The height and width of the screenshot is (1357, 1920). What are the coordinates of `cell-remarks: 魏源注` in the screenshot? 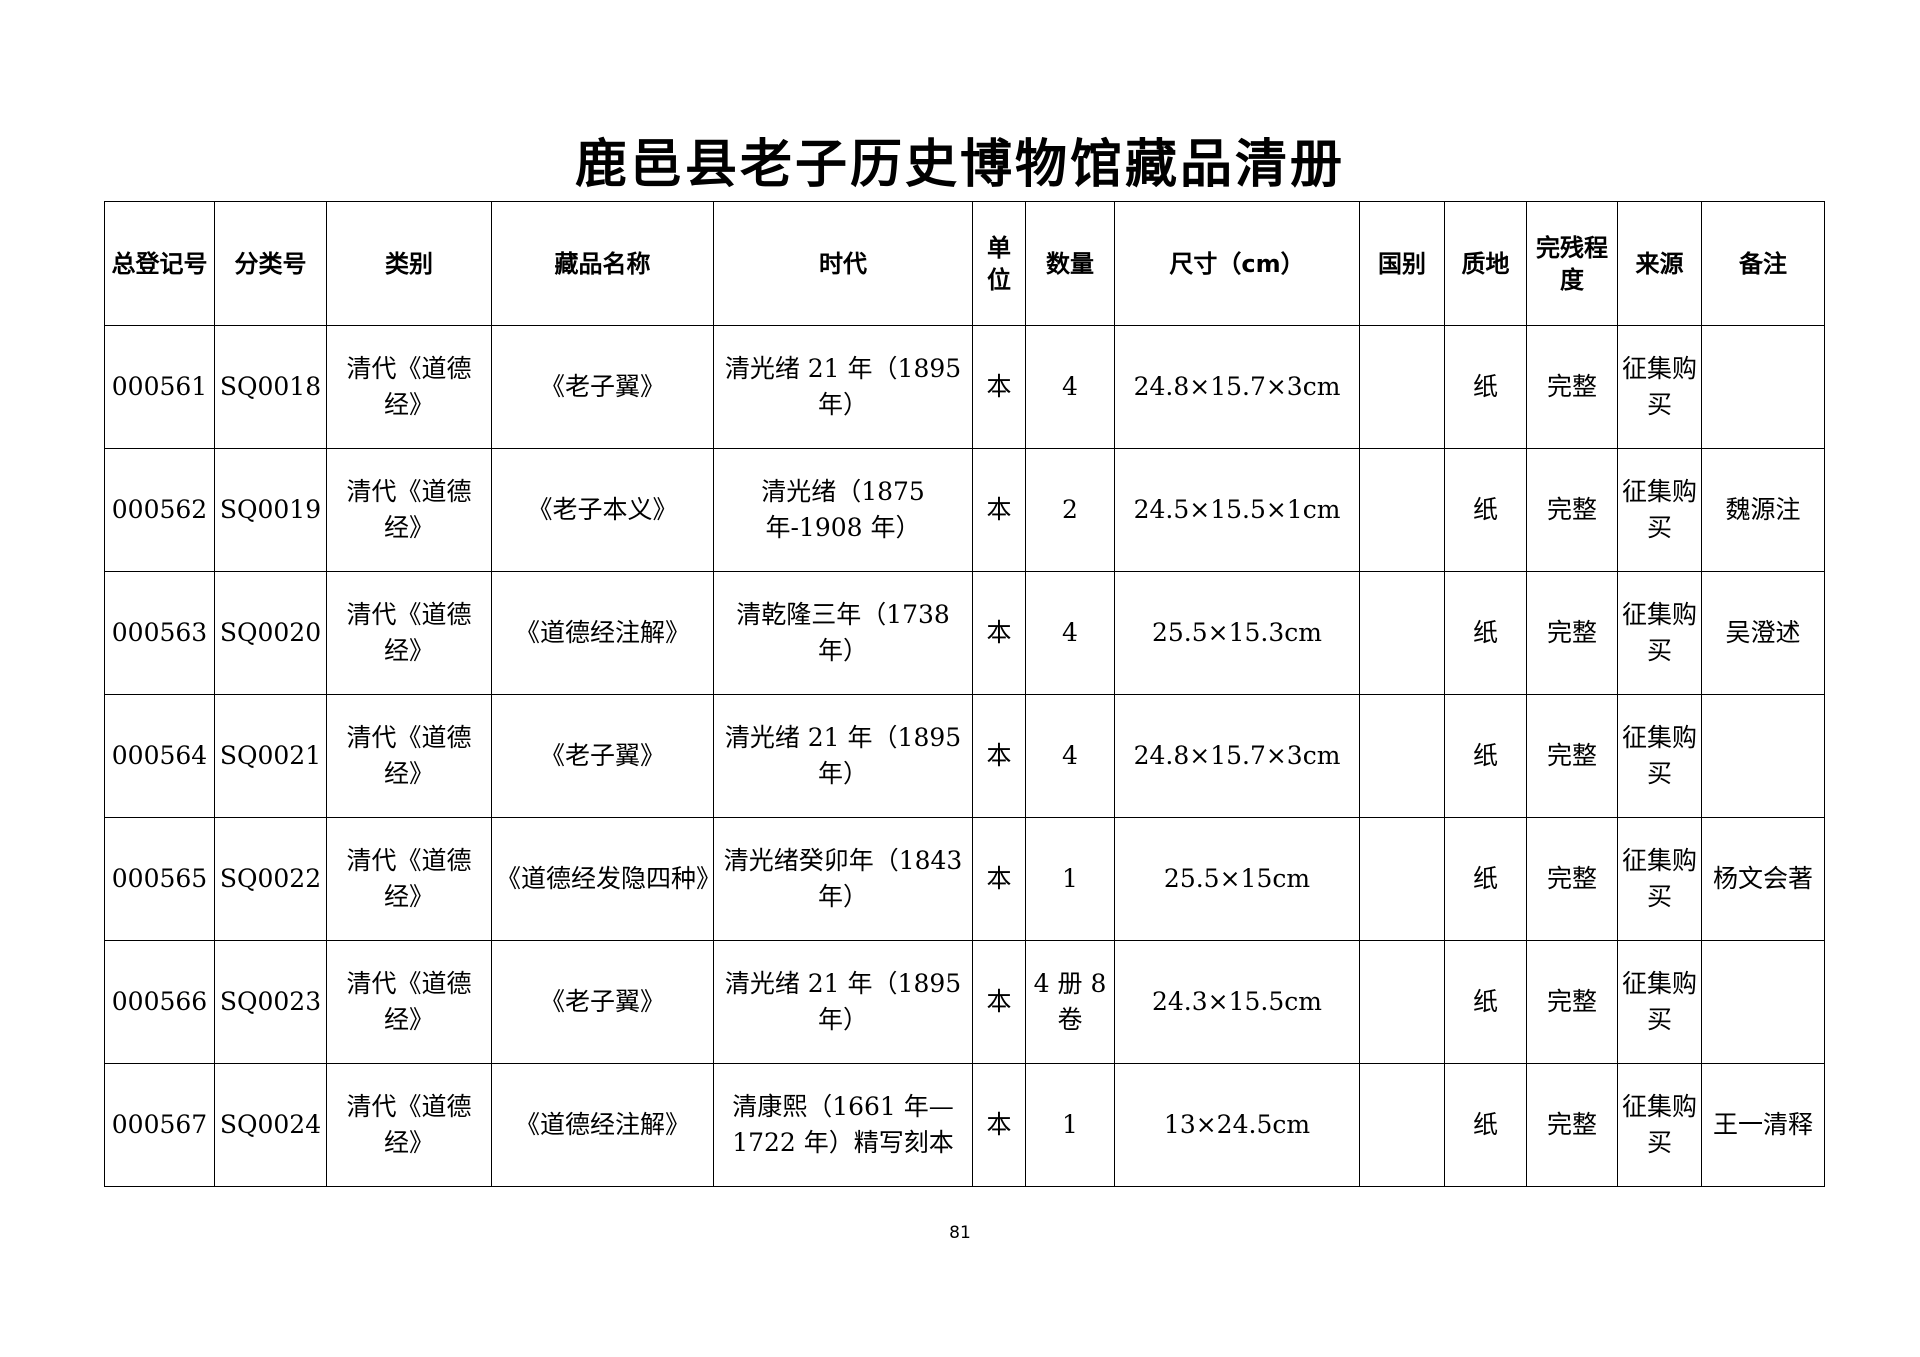 It's located at (1763, 510).